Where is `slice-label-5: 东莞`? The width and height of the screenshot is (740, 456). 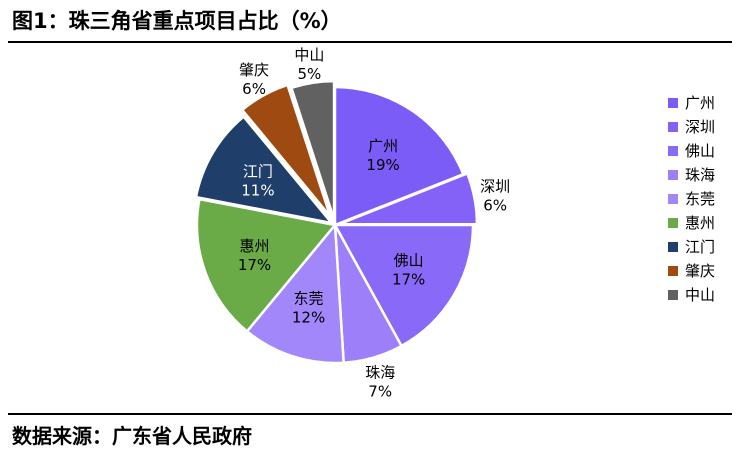
slice-label-5: 东莞 is located at coordinates (309, 298).